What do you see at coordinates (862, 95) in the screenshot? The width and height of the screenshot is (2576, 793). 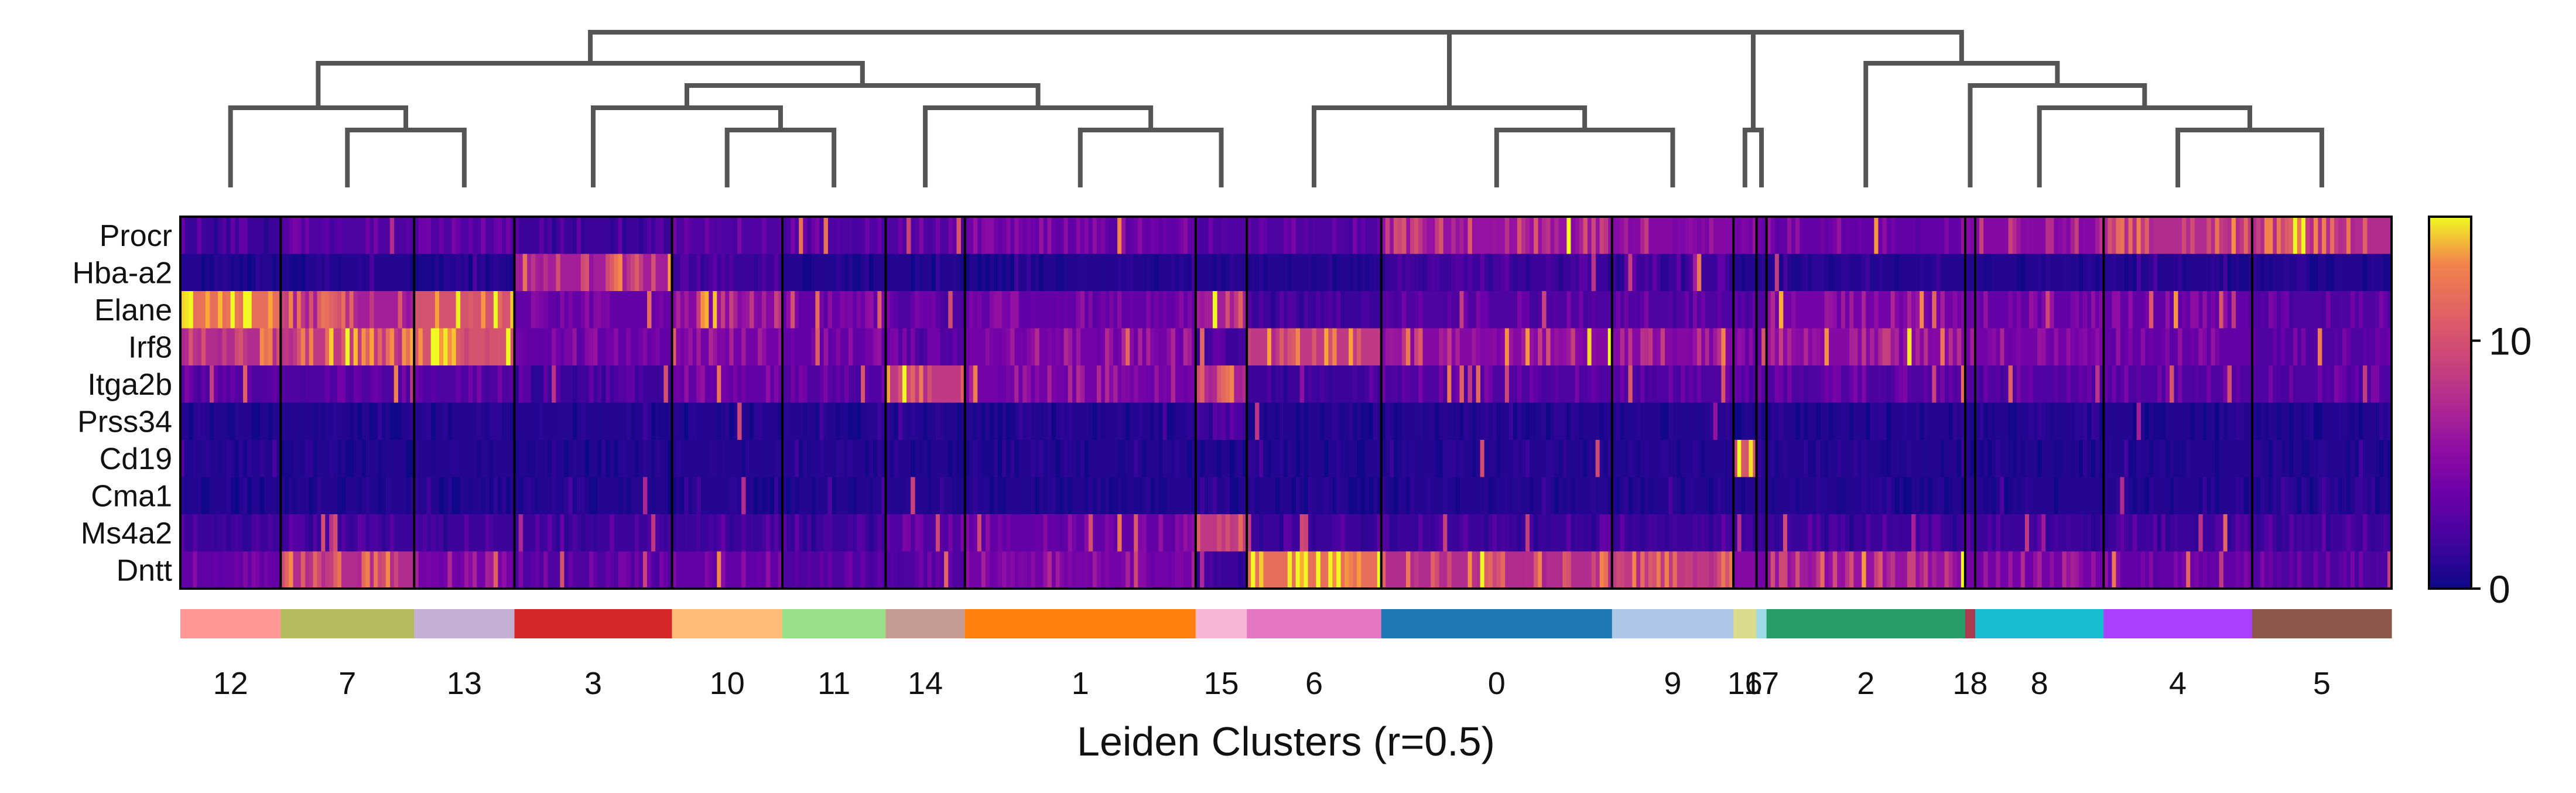 I see `dendrogram-link` at bounding box center [862, 95].